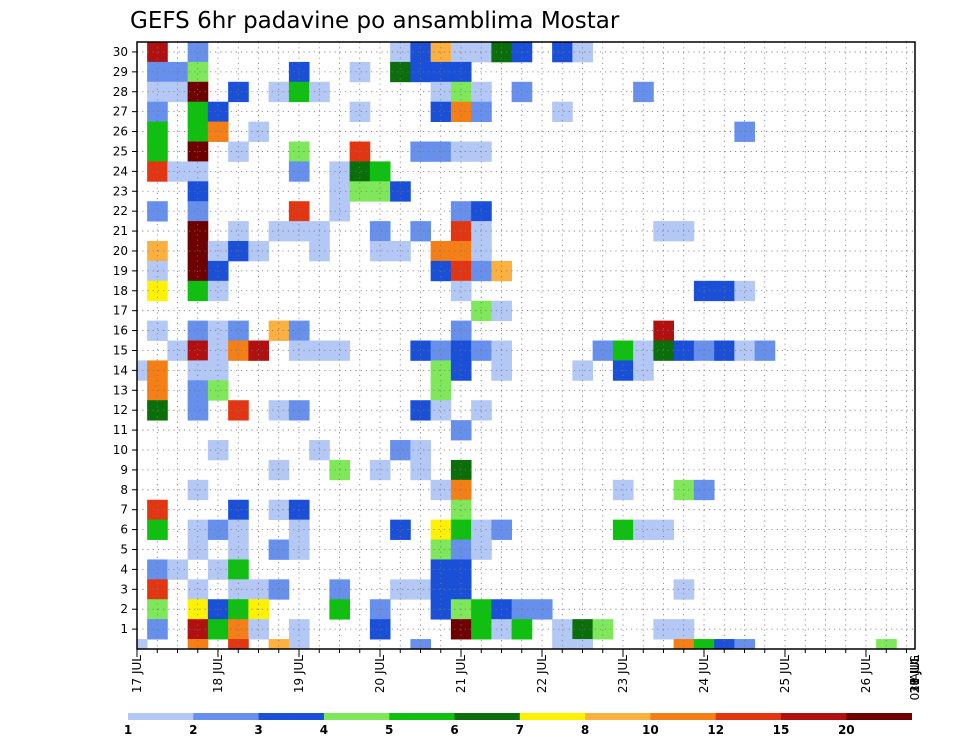  What do you see at coordinates (781, 730) in the screenshot?
I see `colorbar-label: 15` at bounding box center [781, 730].